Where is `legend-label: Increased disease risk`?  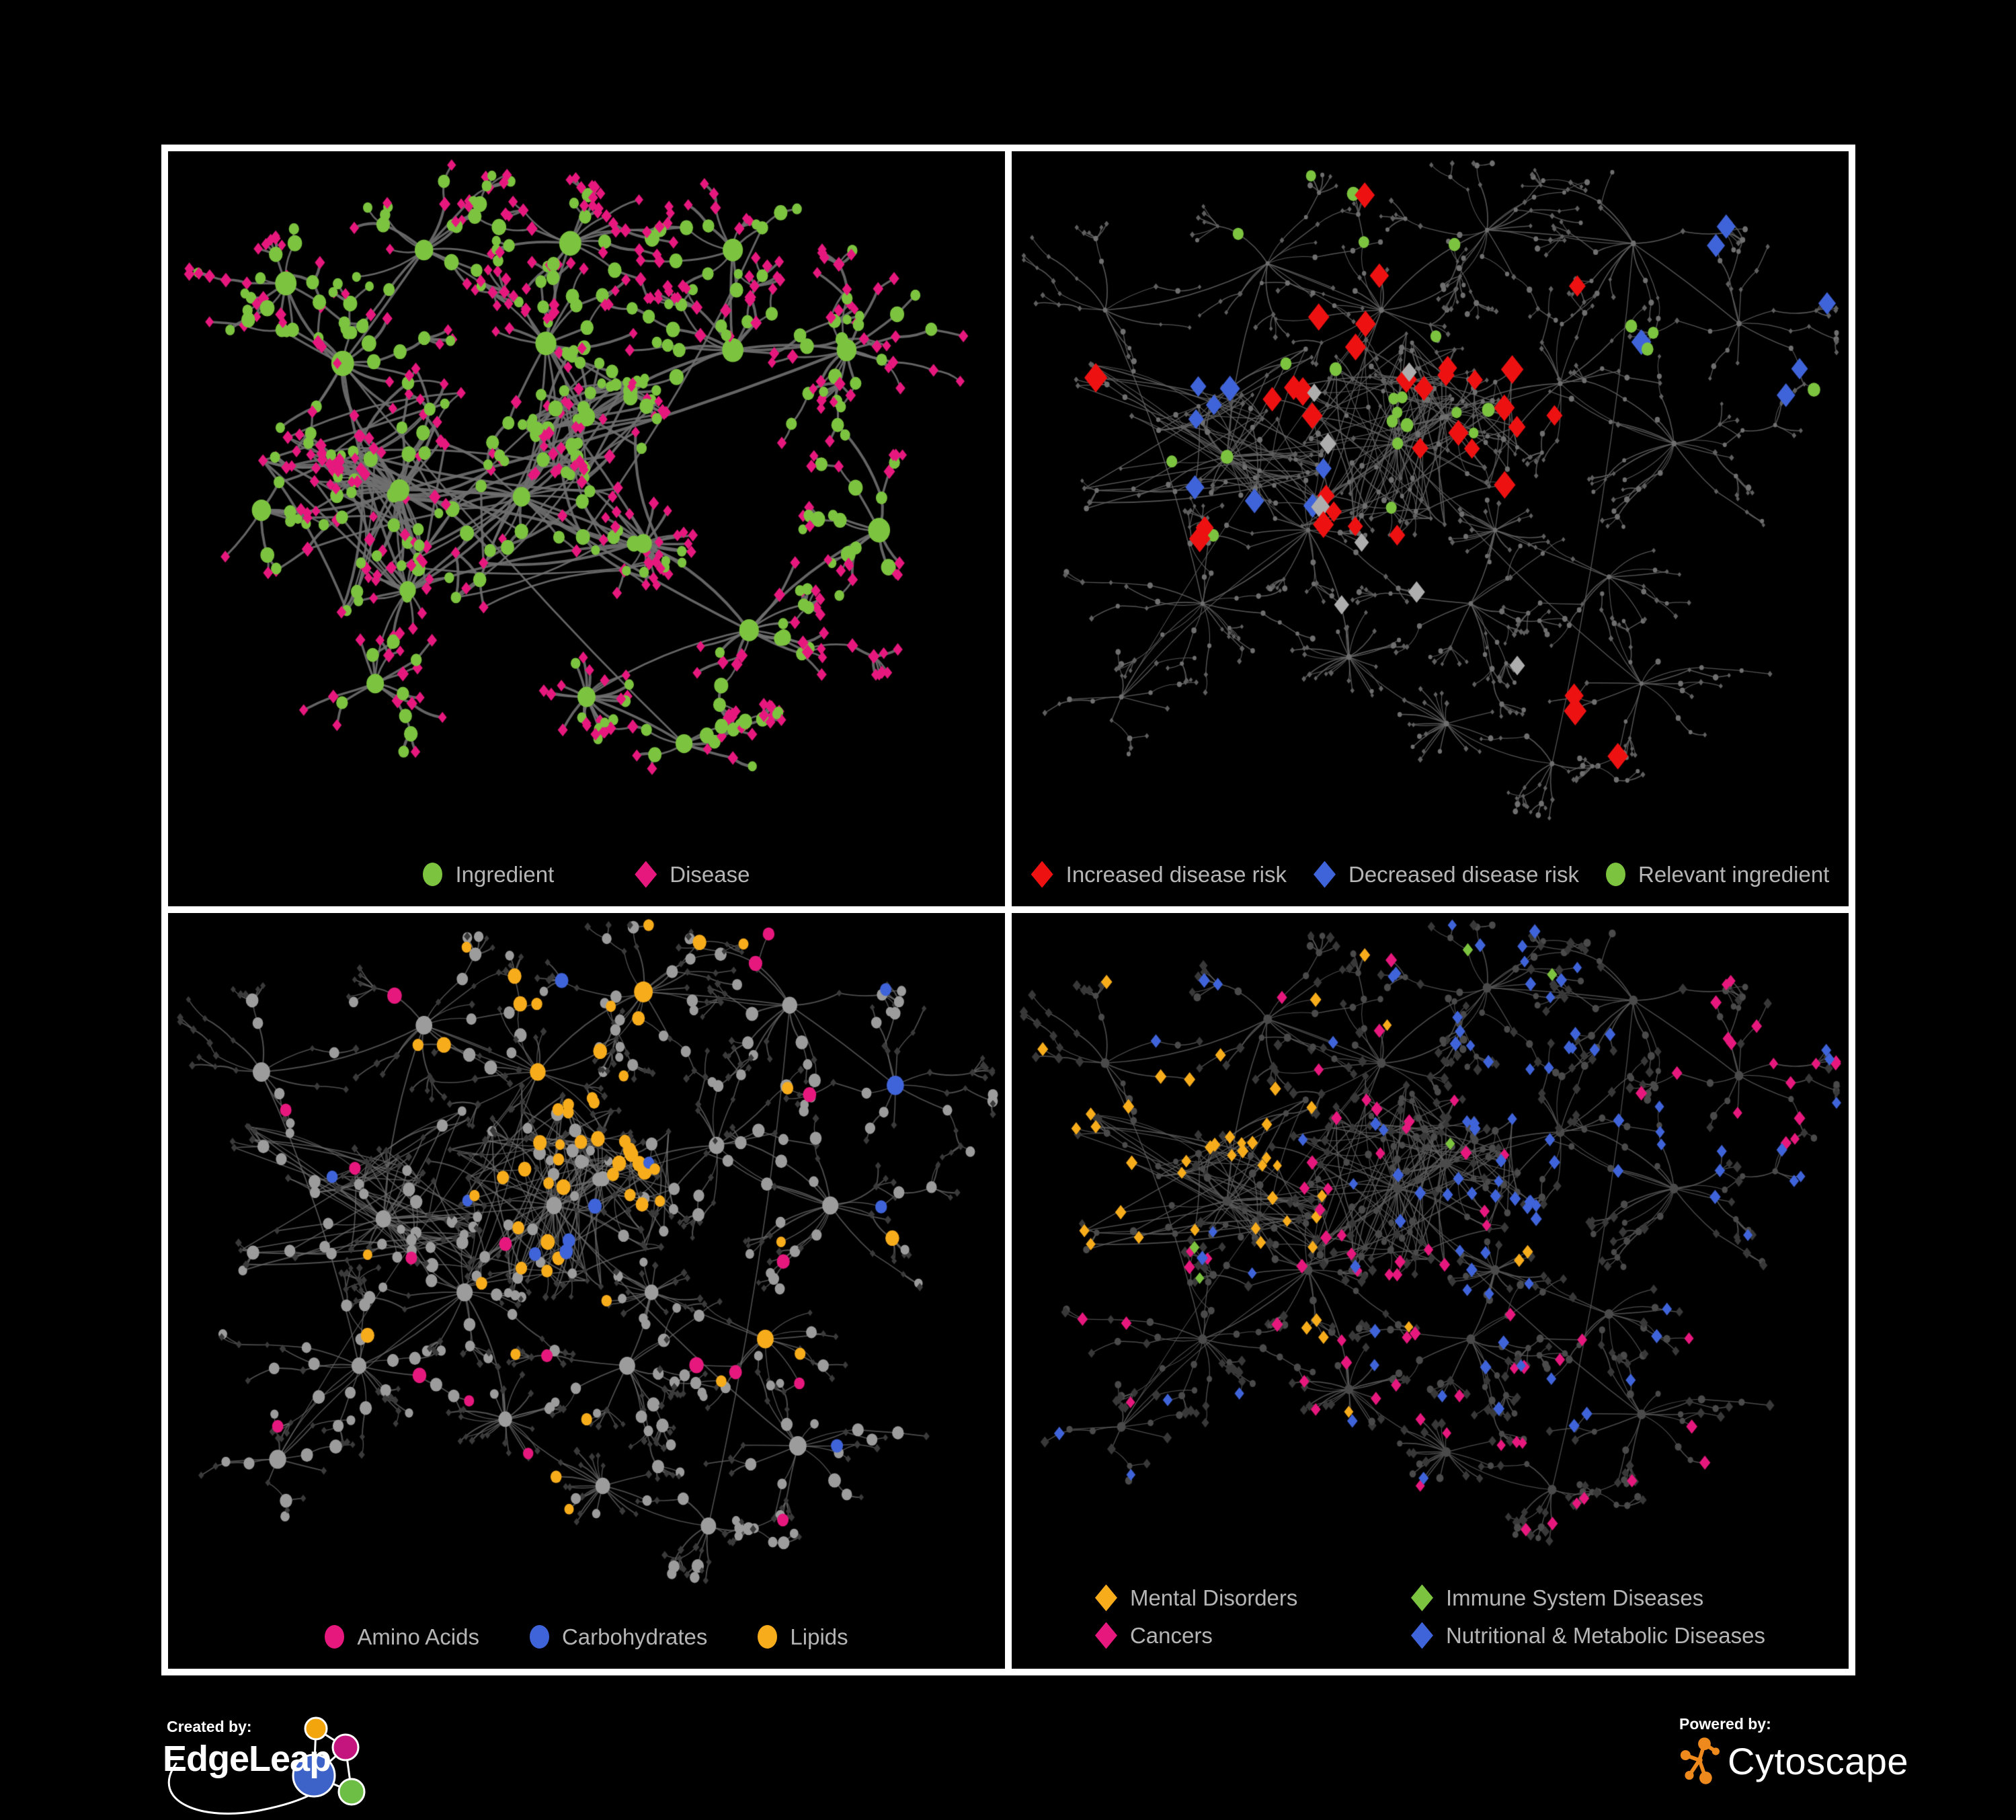 legend-label: Increased disease risk is located at coordinates (1176, 874).